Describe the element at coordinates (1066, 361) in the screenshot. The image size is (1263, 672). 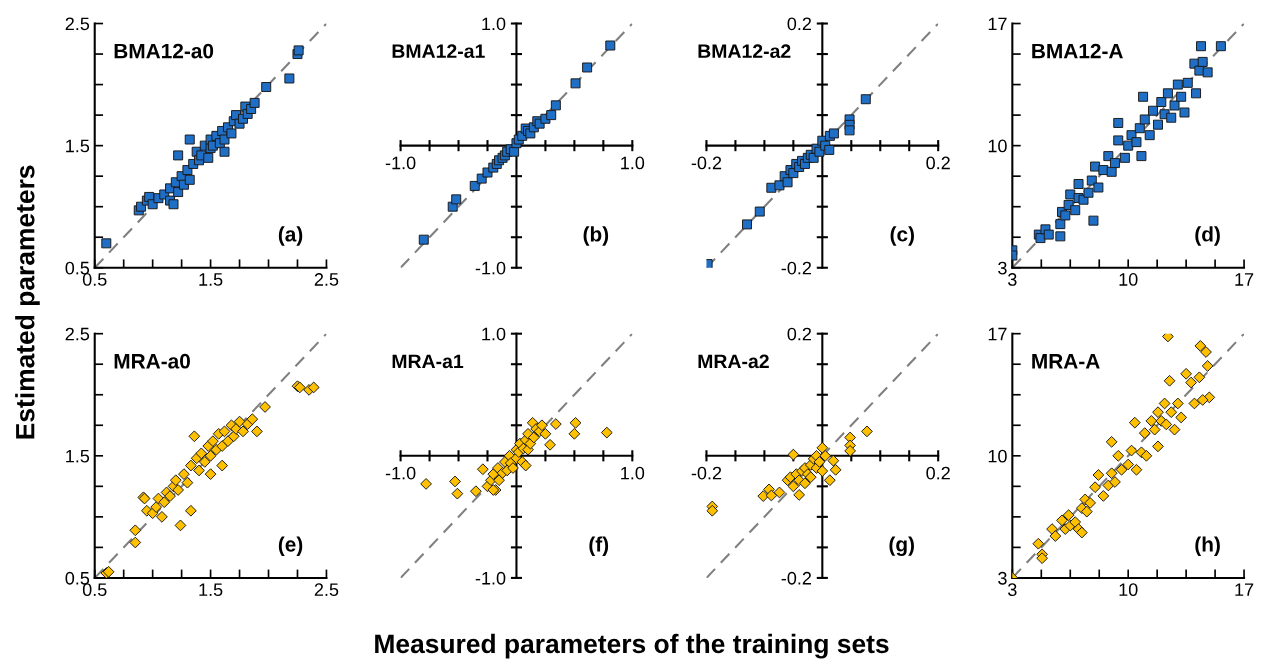
I see `text: MRA-A` at that location.